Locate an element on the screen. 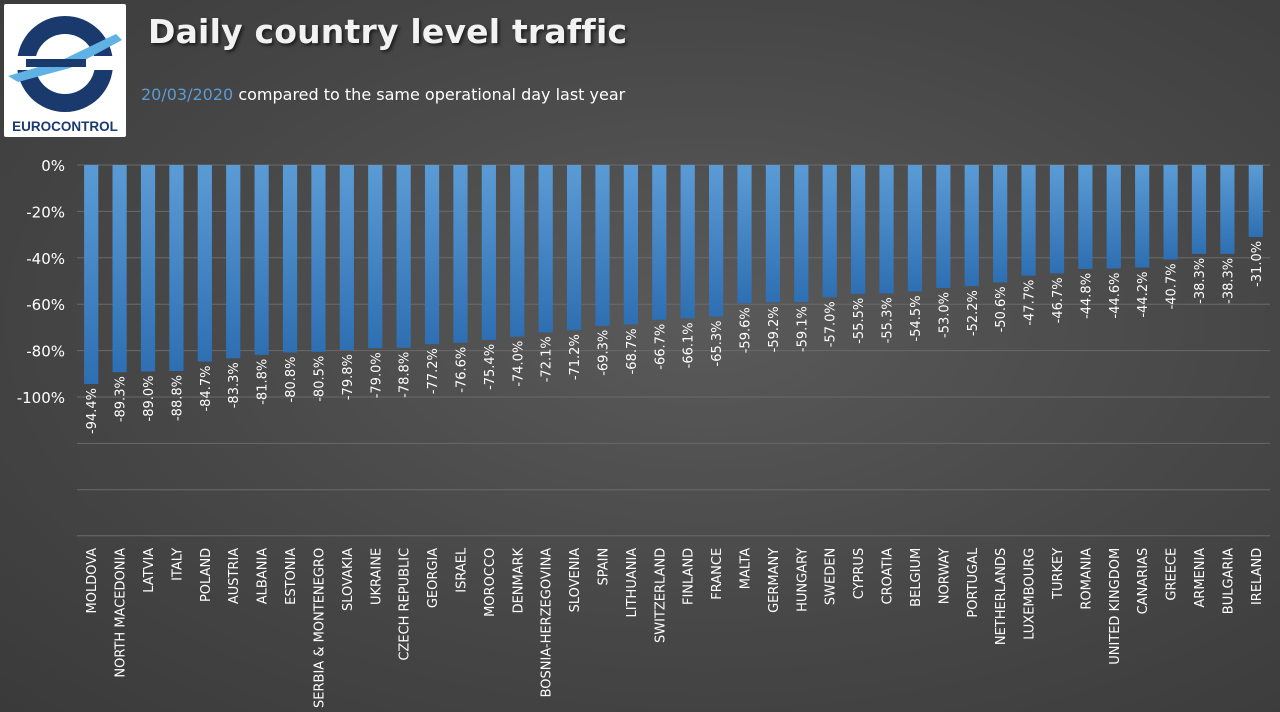 The width and height of the screenshot is (1280, 712). data-label: -50.6% is located at coordinates (1001, 309).